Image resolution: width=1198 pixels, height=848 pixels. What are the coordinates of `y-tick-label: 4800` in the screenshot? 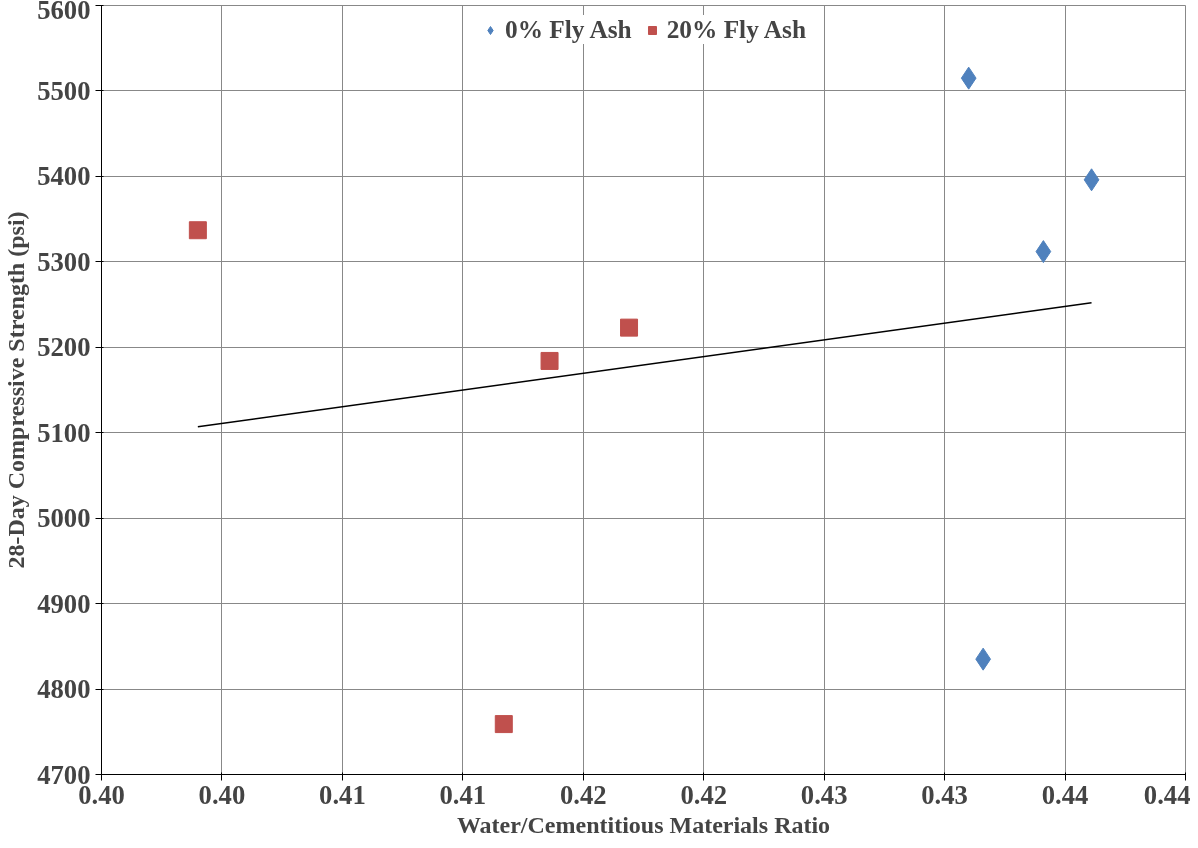 It's located at (64, 689).